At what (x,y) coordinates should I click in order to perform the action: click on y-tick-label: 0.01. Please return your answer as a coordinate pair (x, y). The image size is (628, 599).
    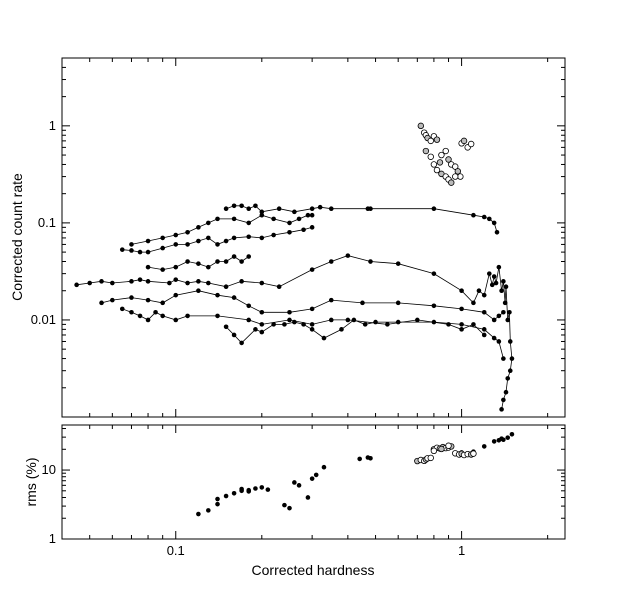
    Looking at the image, I should click on (43, 319).